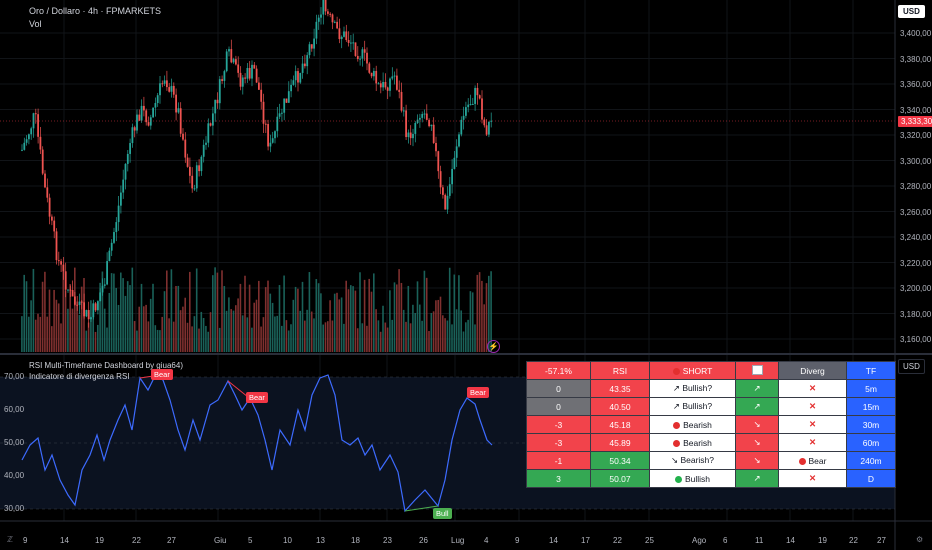  I want to click on divergence-line-bull, so click(421, 508).